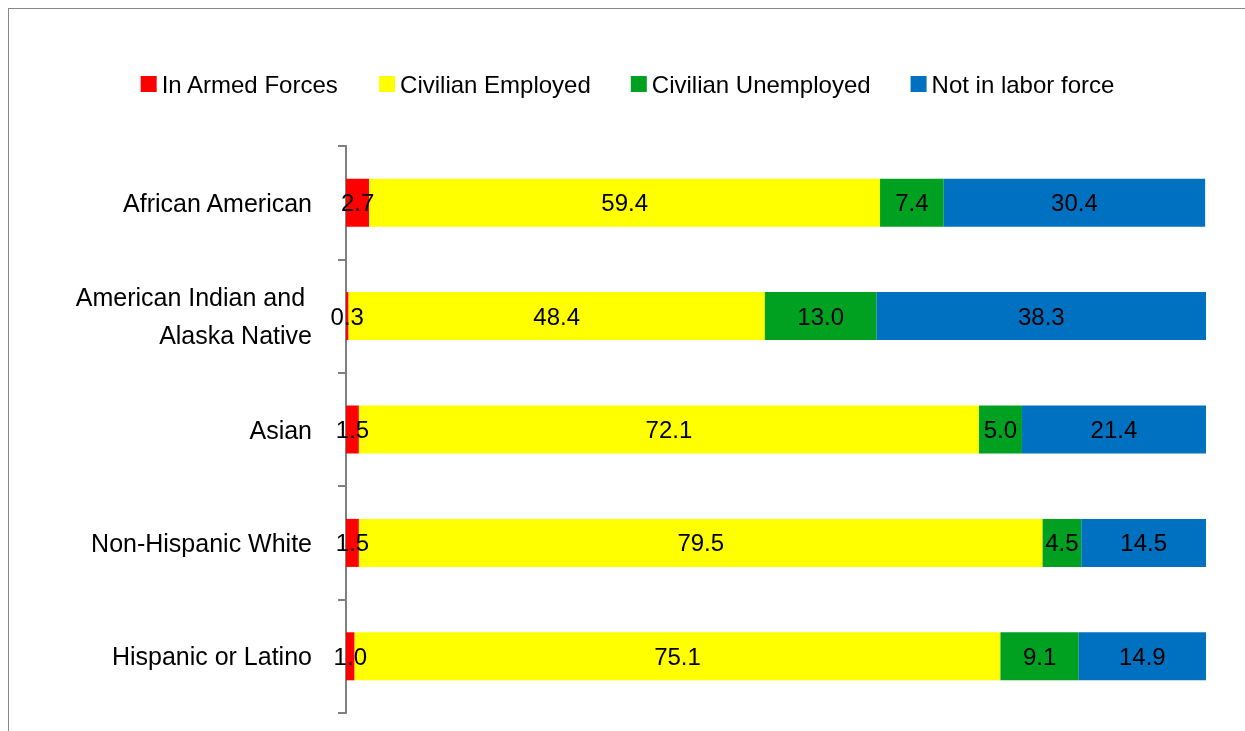  I want to click on data-label: 0.3, so click(347, 316).